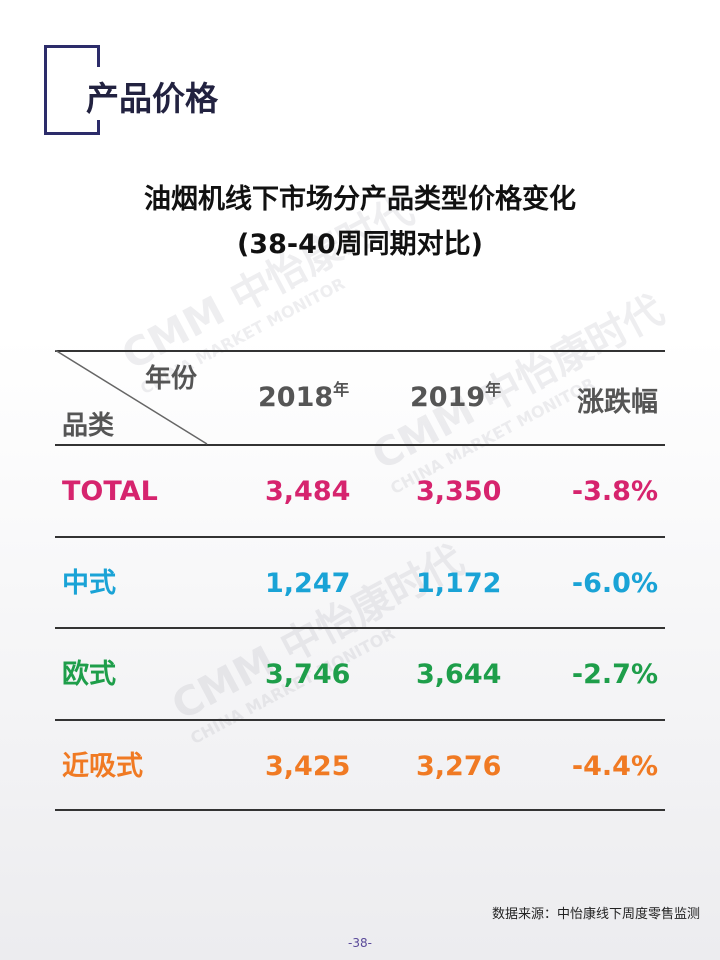 The width and height of the screenshot is (720, 960). What do you see at coordinates (89, 674) in the screenshot?
I see `row-label: 欧式` at bounding box center [89, 674].